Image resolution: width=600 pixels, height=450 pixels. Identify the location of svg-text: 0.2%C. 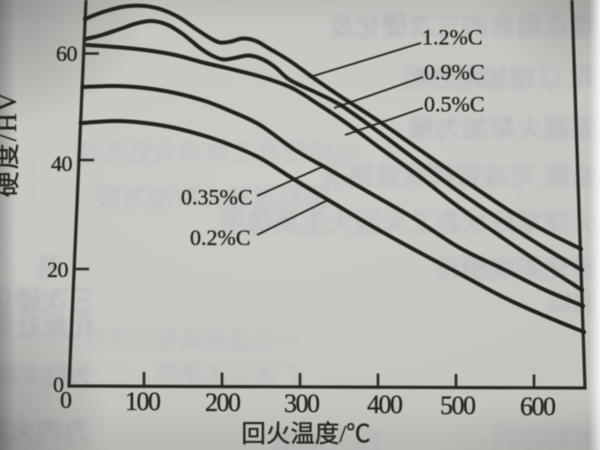
(220, 237).